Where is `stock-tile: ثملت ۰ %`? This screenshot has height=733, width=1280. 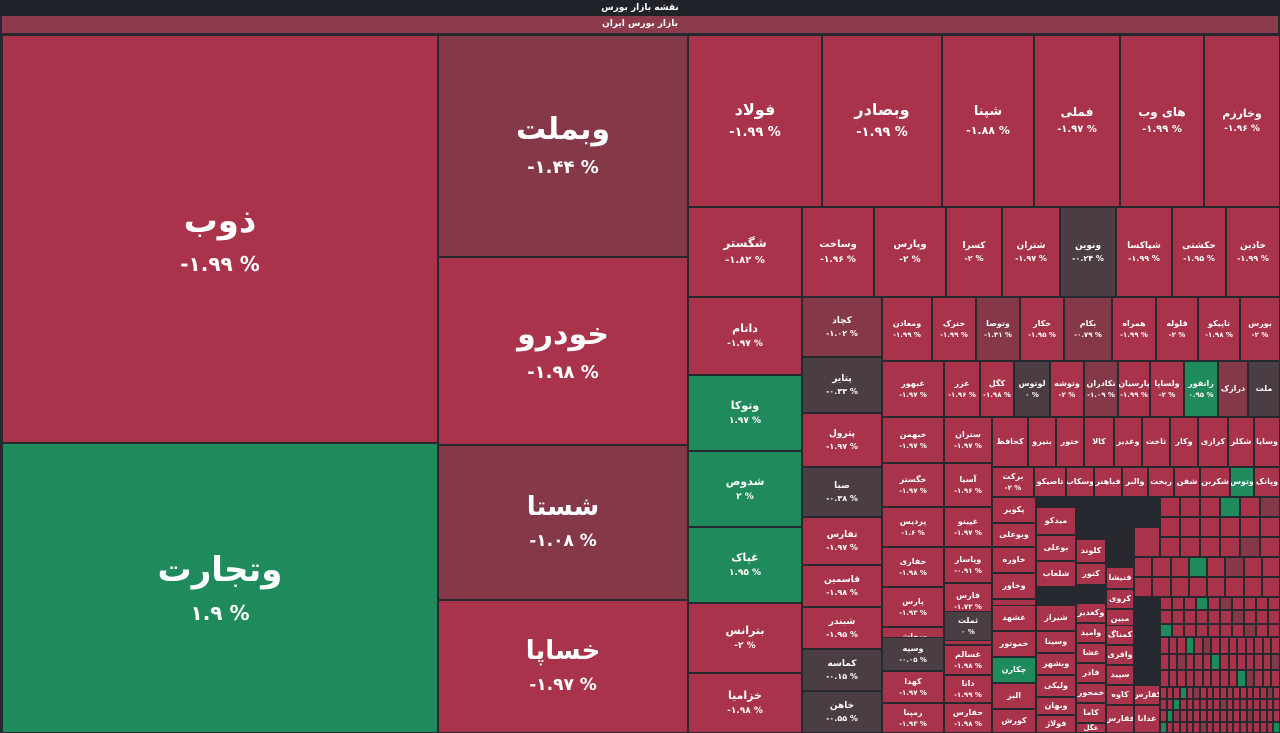
stock-tile: ثملت ۰ % is located at coordinates (968, 626).